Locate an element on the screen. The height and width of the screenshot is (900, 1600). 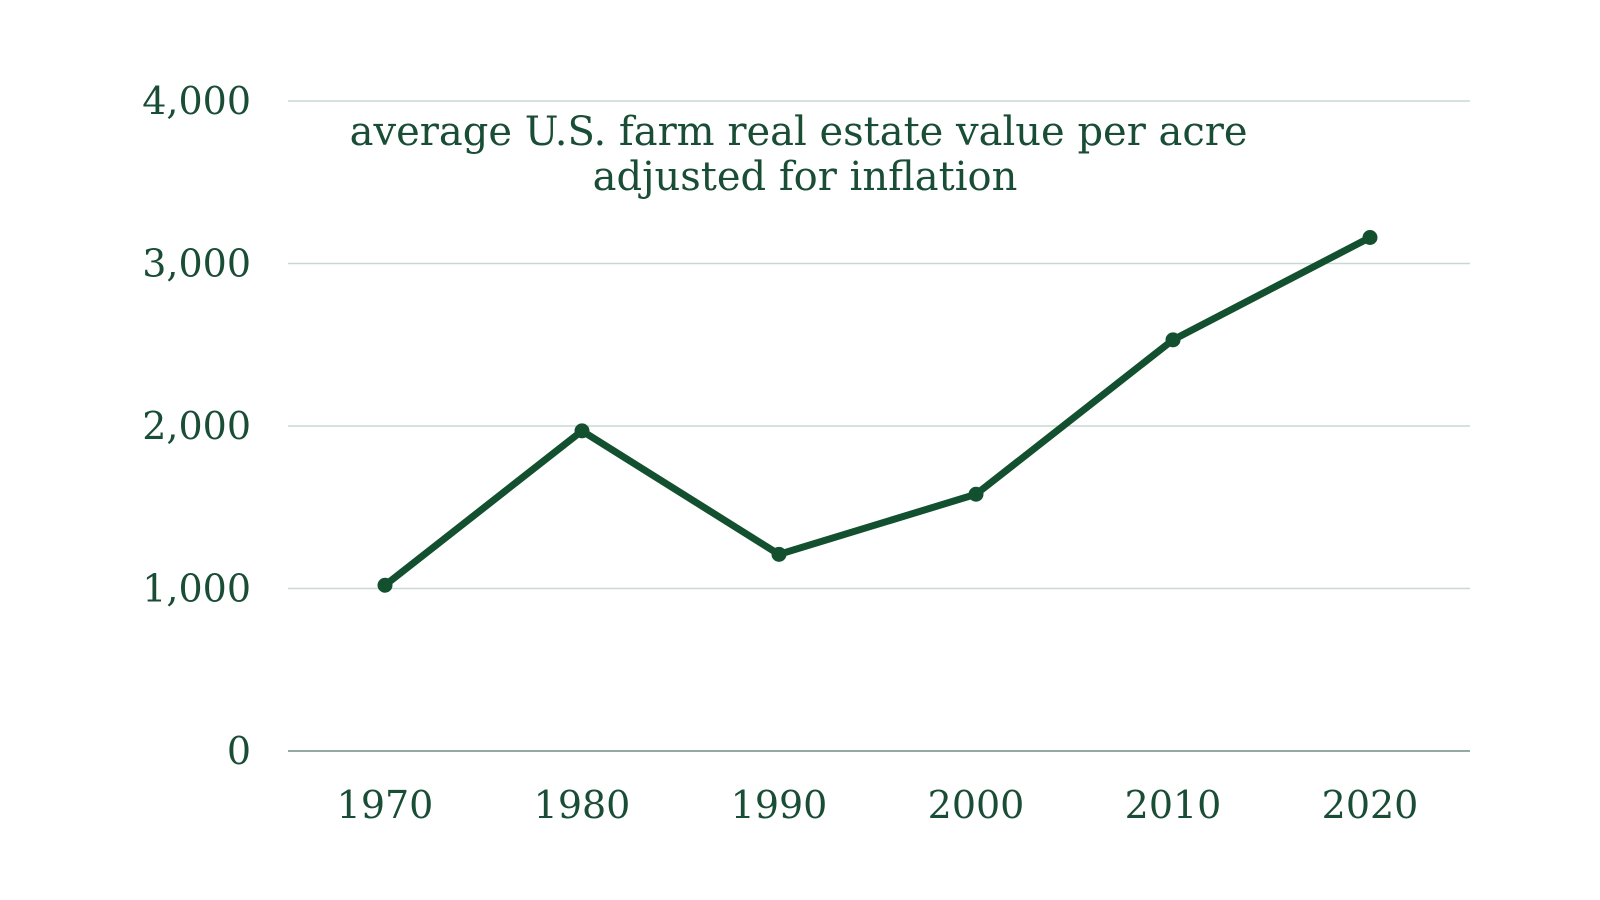
x-axis-tick-labels: 1970 1980 1990 2000 2010 2020 is located at coordinates (878, 805).